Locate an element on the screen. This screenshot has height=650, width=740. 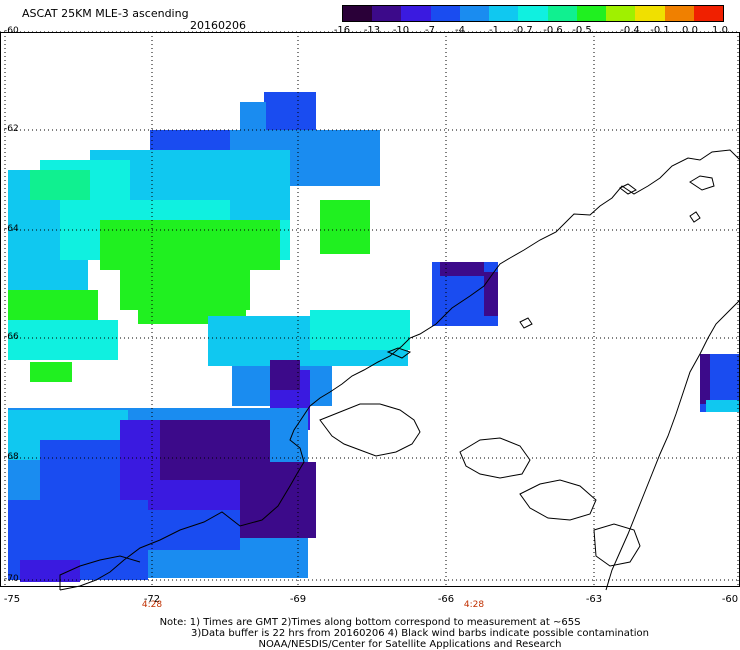
time-label-1: 4:28 is located at coordinates (152, 605).